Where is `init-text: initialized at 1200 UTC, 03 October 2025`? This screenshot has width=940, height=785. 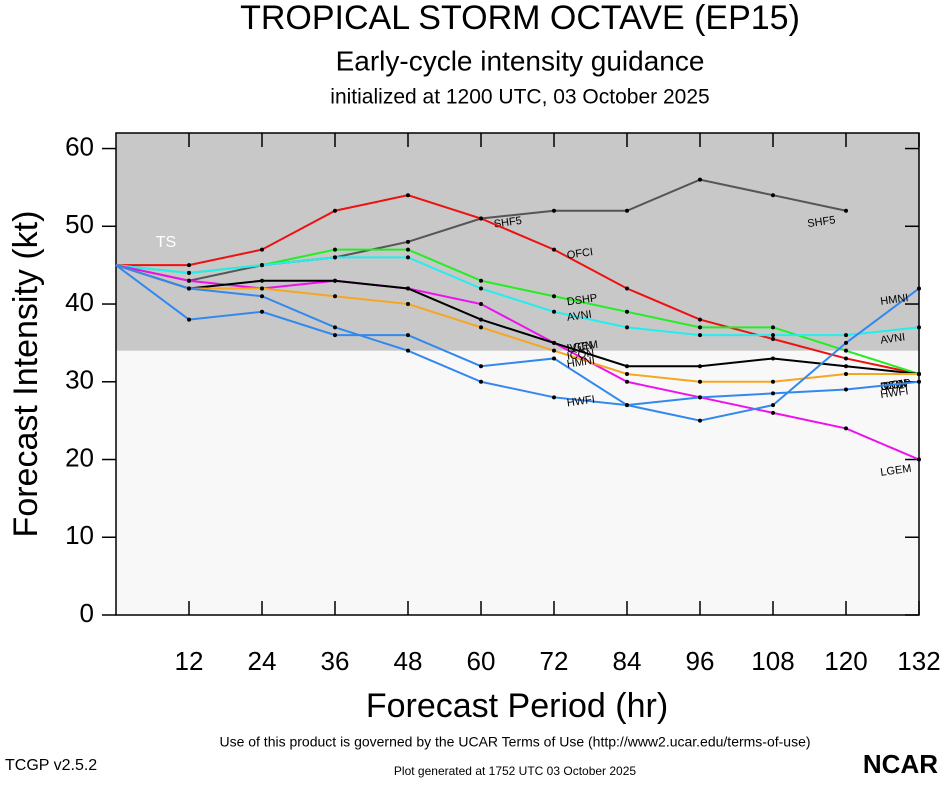
init-text: initialized at 1200 UTC, 03 October 2025 is located at coordinates (519, 97).